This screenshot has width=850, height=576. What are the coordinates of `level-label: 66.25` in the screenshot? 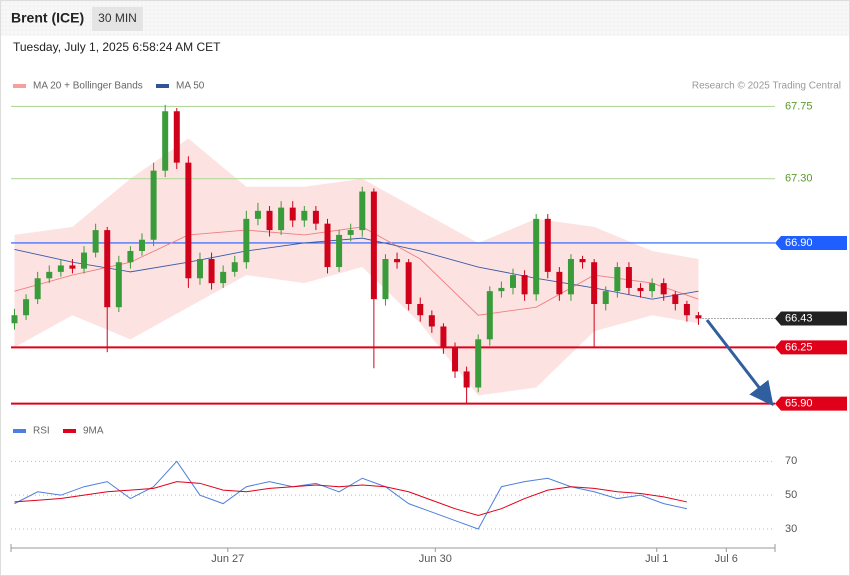 It's located at (799, 347).